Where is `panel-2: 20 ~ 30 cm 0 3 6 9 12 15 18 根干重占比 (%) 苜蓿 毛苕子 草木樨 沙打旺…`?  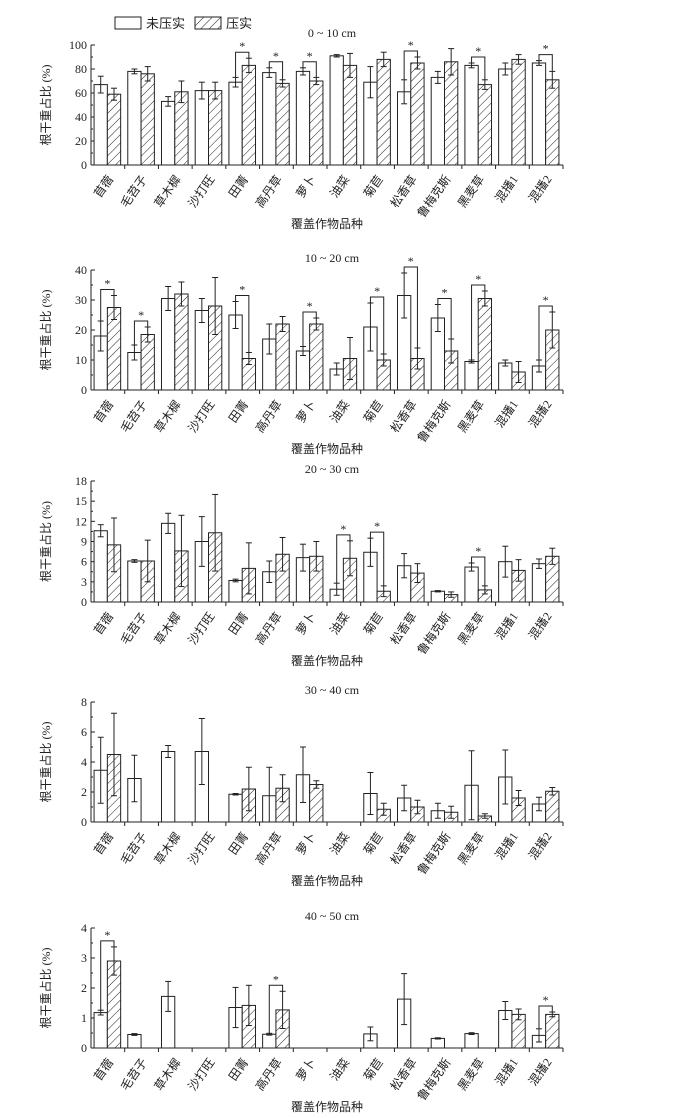 panel-2: 20 ~ 30 cm 0 3 6 9 12 15 18 根干重占比 (%) 苜蓿 毛苕子 草木樨 沙打旺… is located at coordinates (301, 565).